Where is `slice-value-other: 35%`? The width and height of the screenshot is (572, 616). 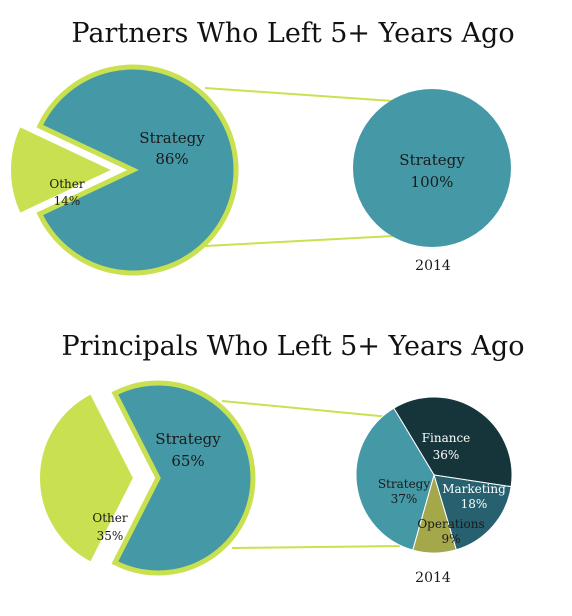
slice-value-other: 35% is located at coordinates (110, 536).